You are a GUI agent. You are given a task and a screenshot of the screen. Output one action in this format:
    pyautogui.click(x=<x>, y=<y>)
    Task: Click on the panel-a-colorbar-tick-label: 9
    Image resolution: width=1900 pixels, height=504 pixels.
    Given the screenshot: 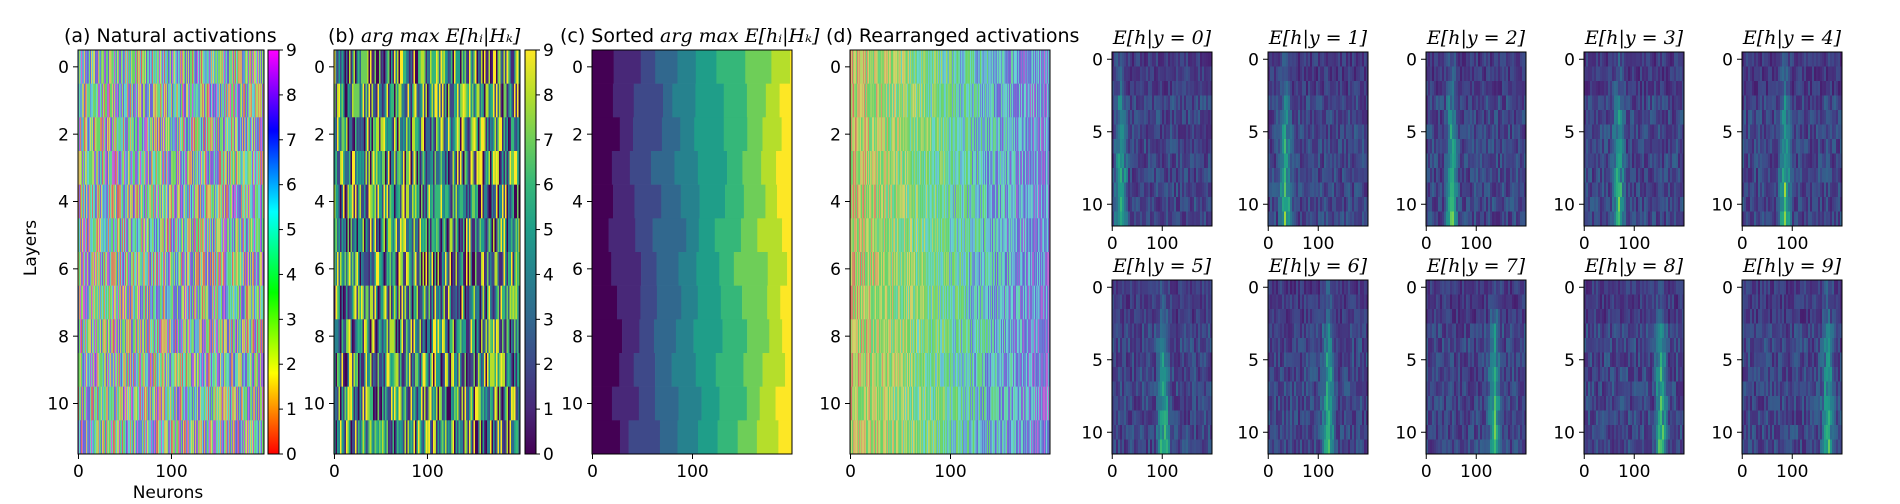 What is the action you would take?
    pyautogui.click(x=291, y=51)
    